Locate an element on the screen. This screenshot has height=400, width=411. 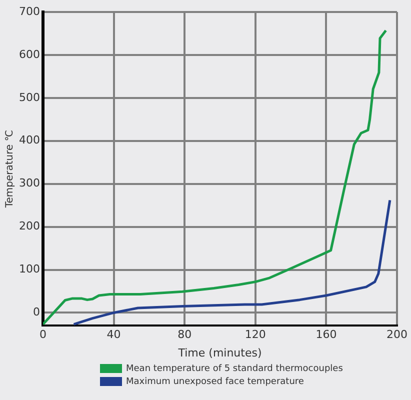
x-tick-label: 160 is located at coordinates (326, 335).